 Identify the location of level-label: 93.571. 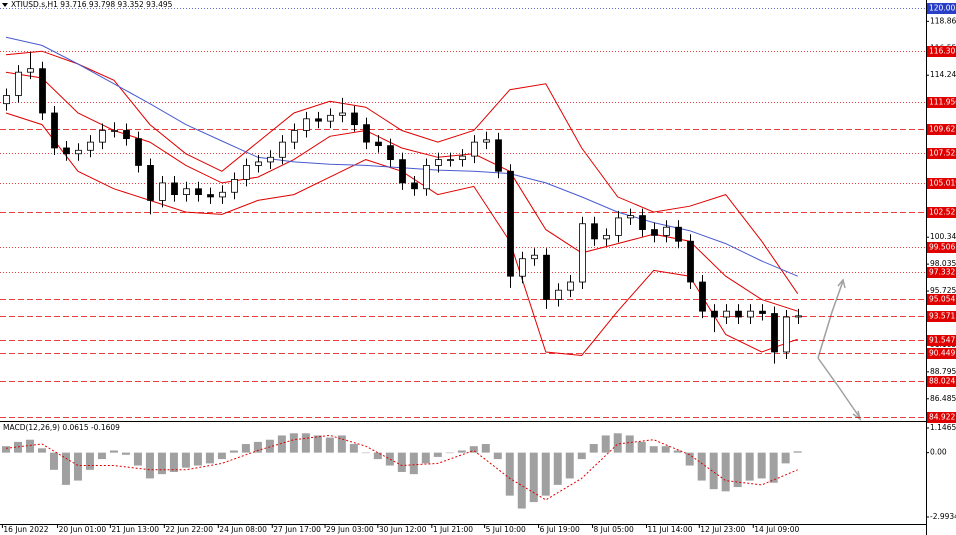
(942, 316).